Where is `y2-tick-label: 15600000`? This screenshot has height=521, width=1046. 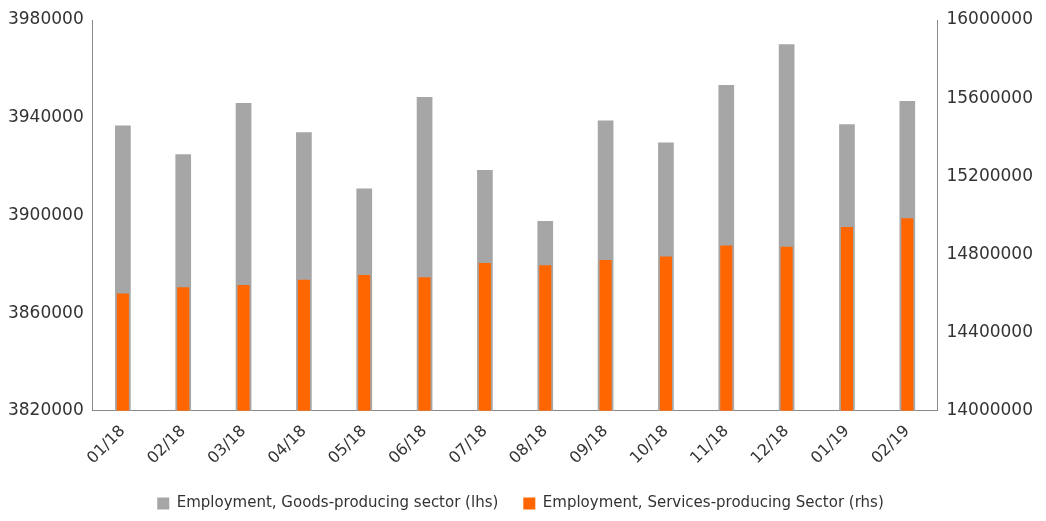 y2-tick-label: 15600000 is located at coordinates (989, 96).